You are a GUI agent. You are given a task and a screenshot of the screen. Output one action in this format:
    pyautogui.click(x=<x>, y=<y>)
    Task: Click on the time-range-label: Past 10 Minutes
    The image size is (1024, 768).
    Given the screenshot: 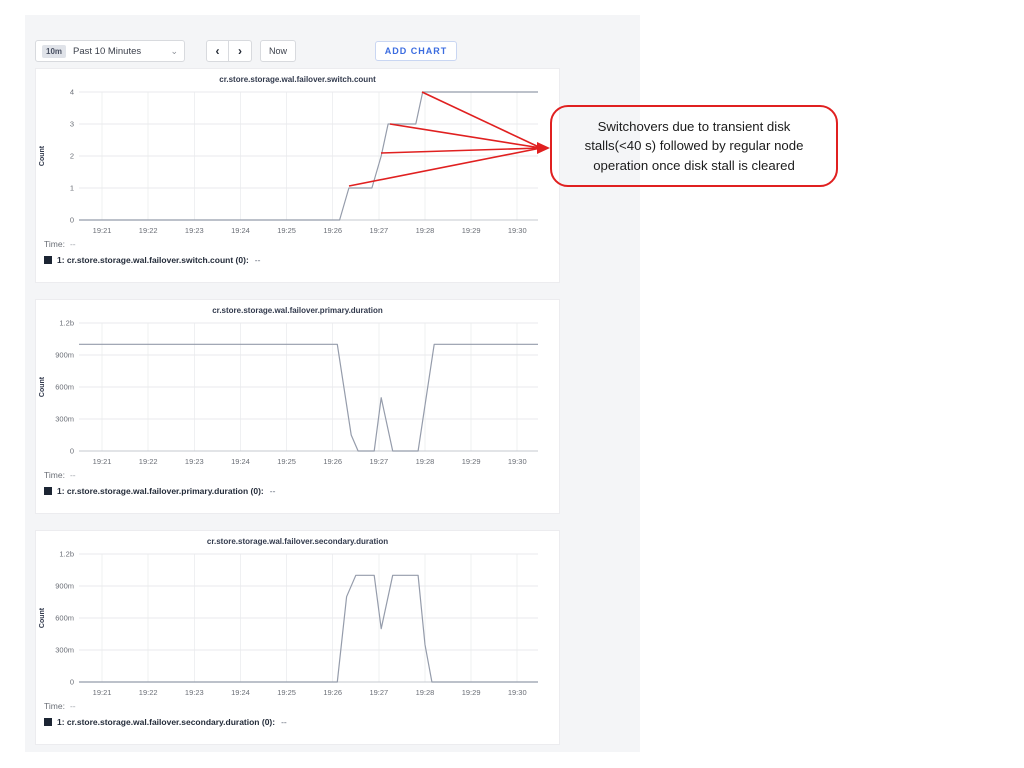 What is the action you would take?
    pyautogui.click(x=107, y=51)
    